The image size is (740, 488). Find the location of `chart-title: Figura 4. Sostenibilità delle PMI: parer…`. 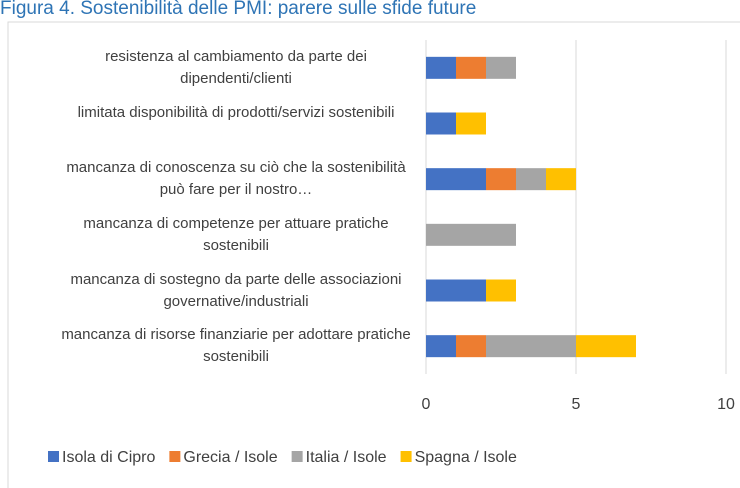

chart-title: Figura 4. Sostenibilità delle PMI: parer… is located at coordinates (238, 9).